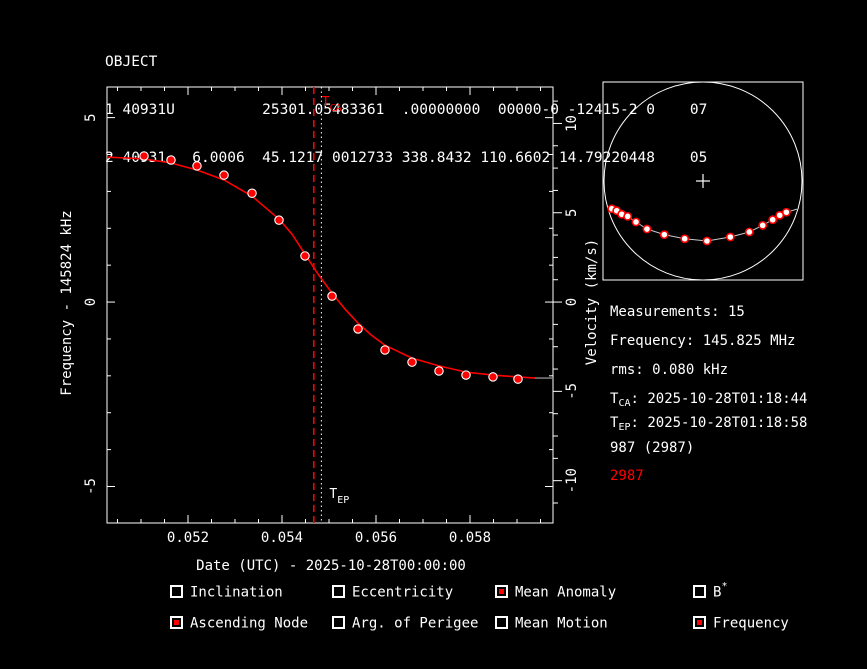 The width and height of the screenshot is (867, 669). Describe the element at coordinates (376, 538) in the screenshot. I see `x-tick-label: 0.056` at that location.